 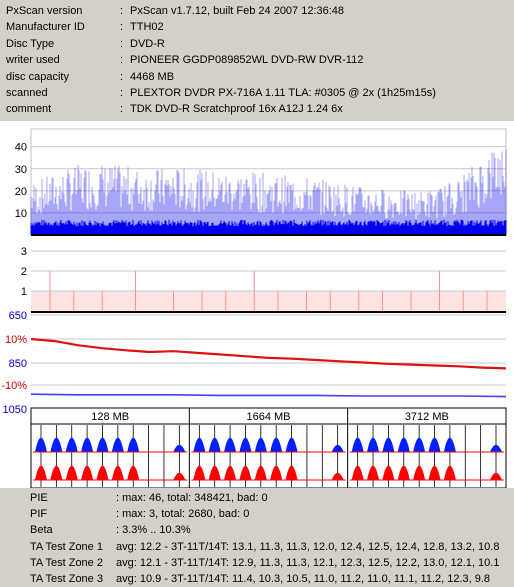 What do you see at coordinates (263, 276) in the screenshot?
I see `pif-panel: 1 2 3` at bounding box center [263, 276].